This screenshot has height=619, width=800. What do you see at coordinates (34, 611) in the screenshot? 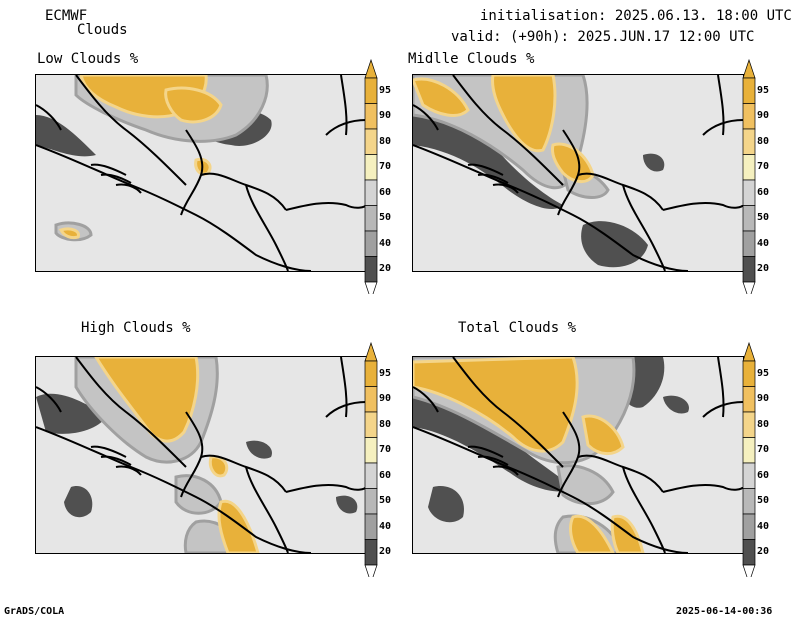
I see `footer-credit: GrADS/COLA` at bounding box center [34, 611].